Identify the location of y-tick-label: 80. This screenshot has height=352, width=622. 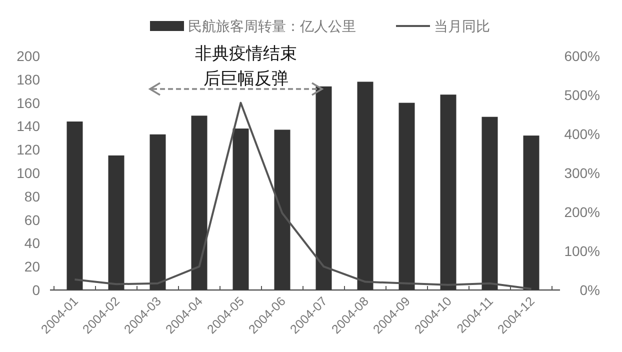
(32, 196).